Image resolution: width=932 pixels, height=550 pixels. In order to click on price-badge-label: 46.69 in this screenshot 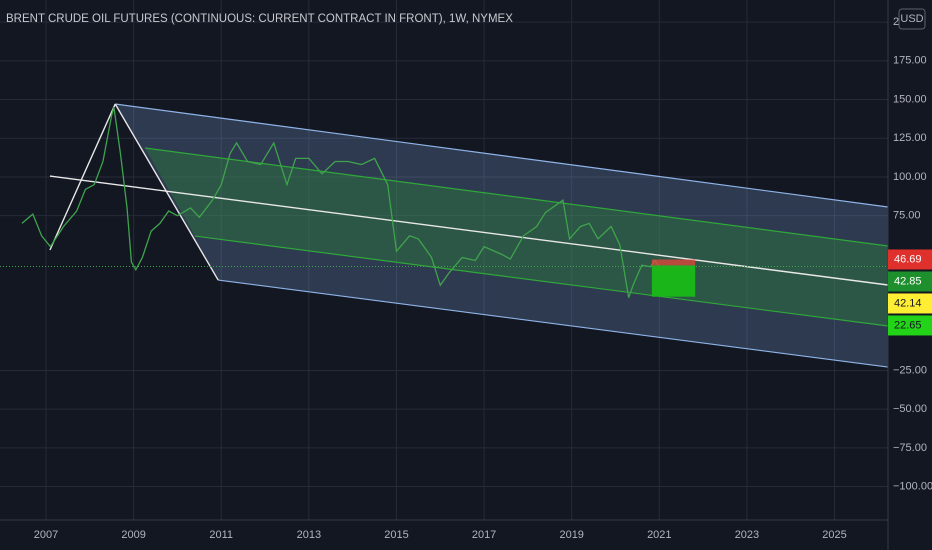, I will do `click(908, 259)`.